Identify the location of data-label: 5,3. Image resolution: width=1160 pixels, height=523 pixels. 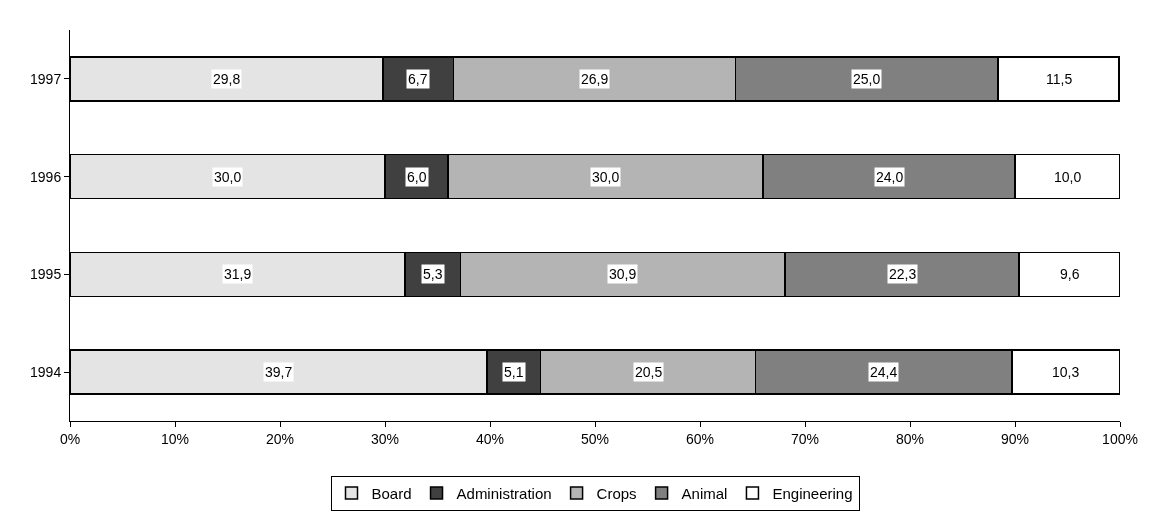
(433, 274).